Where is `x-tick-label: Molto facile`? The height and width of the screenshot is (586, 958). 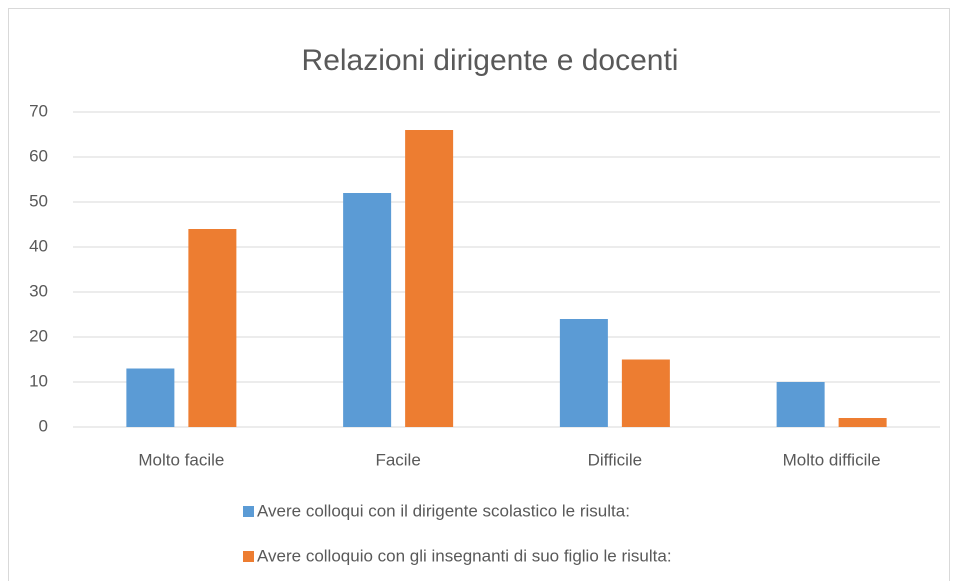 x-tick-label: Molto facile is located at coordinates (181, 459).